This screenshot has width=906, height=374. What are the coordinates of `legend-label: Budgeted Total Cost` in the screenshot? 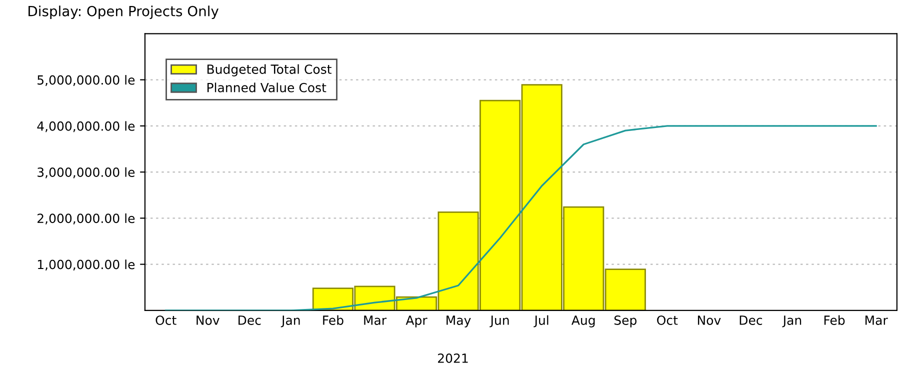 It's located at (269, 70).